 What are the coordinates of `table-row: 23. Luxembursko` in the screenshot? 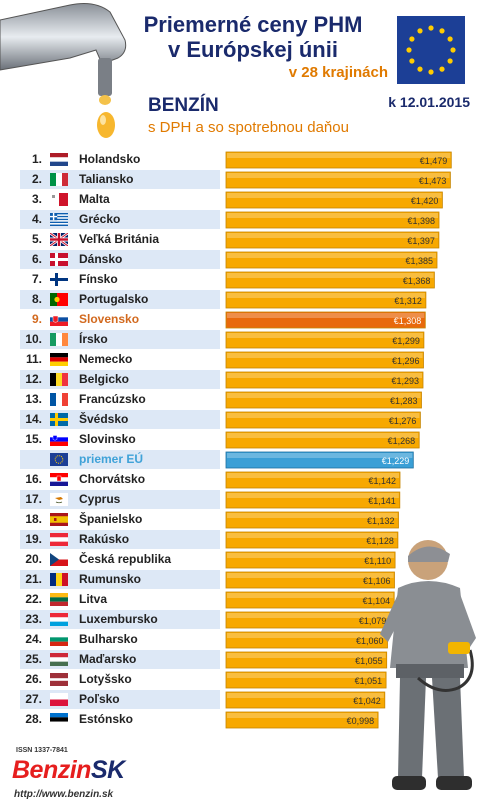 It's located at (120, 619).